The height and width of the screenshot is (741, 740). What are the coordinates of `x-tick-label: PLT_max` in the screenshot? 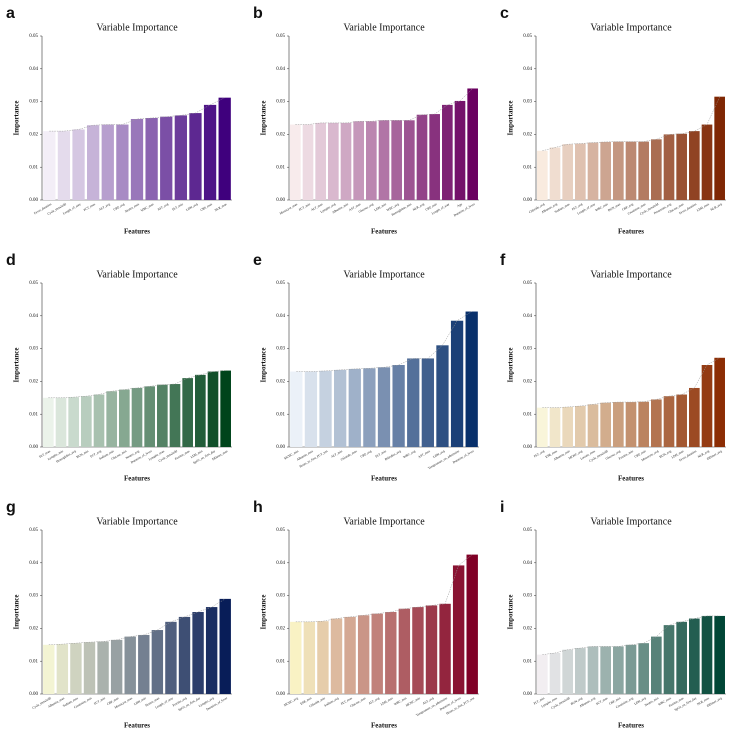 It's located at (44, 454).